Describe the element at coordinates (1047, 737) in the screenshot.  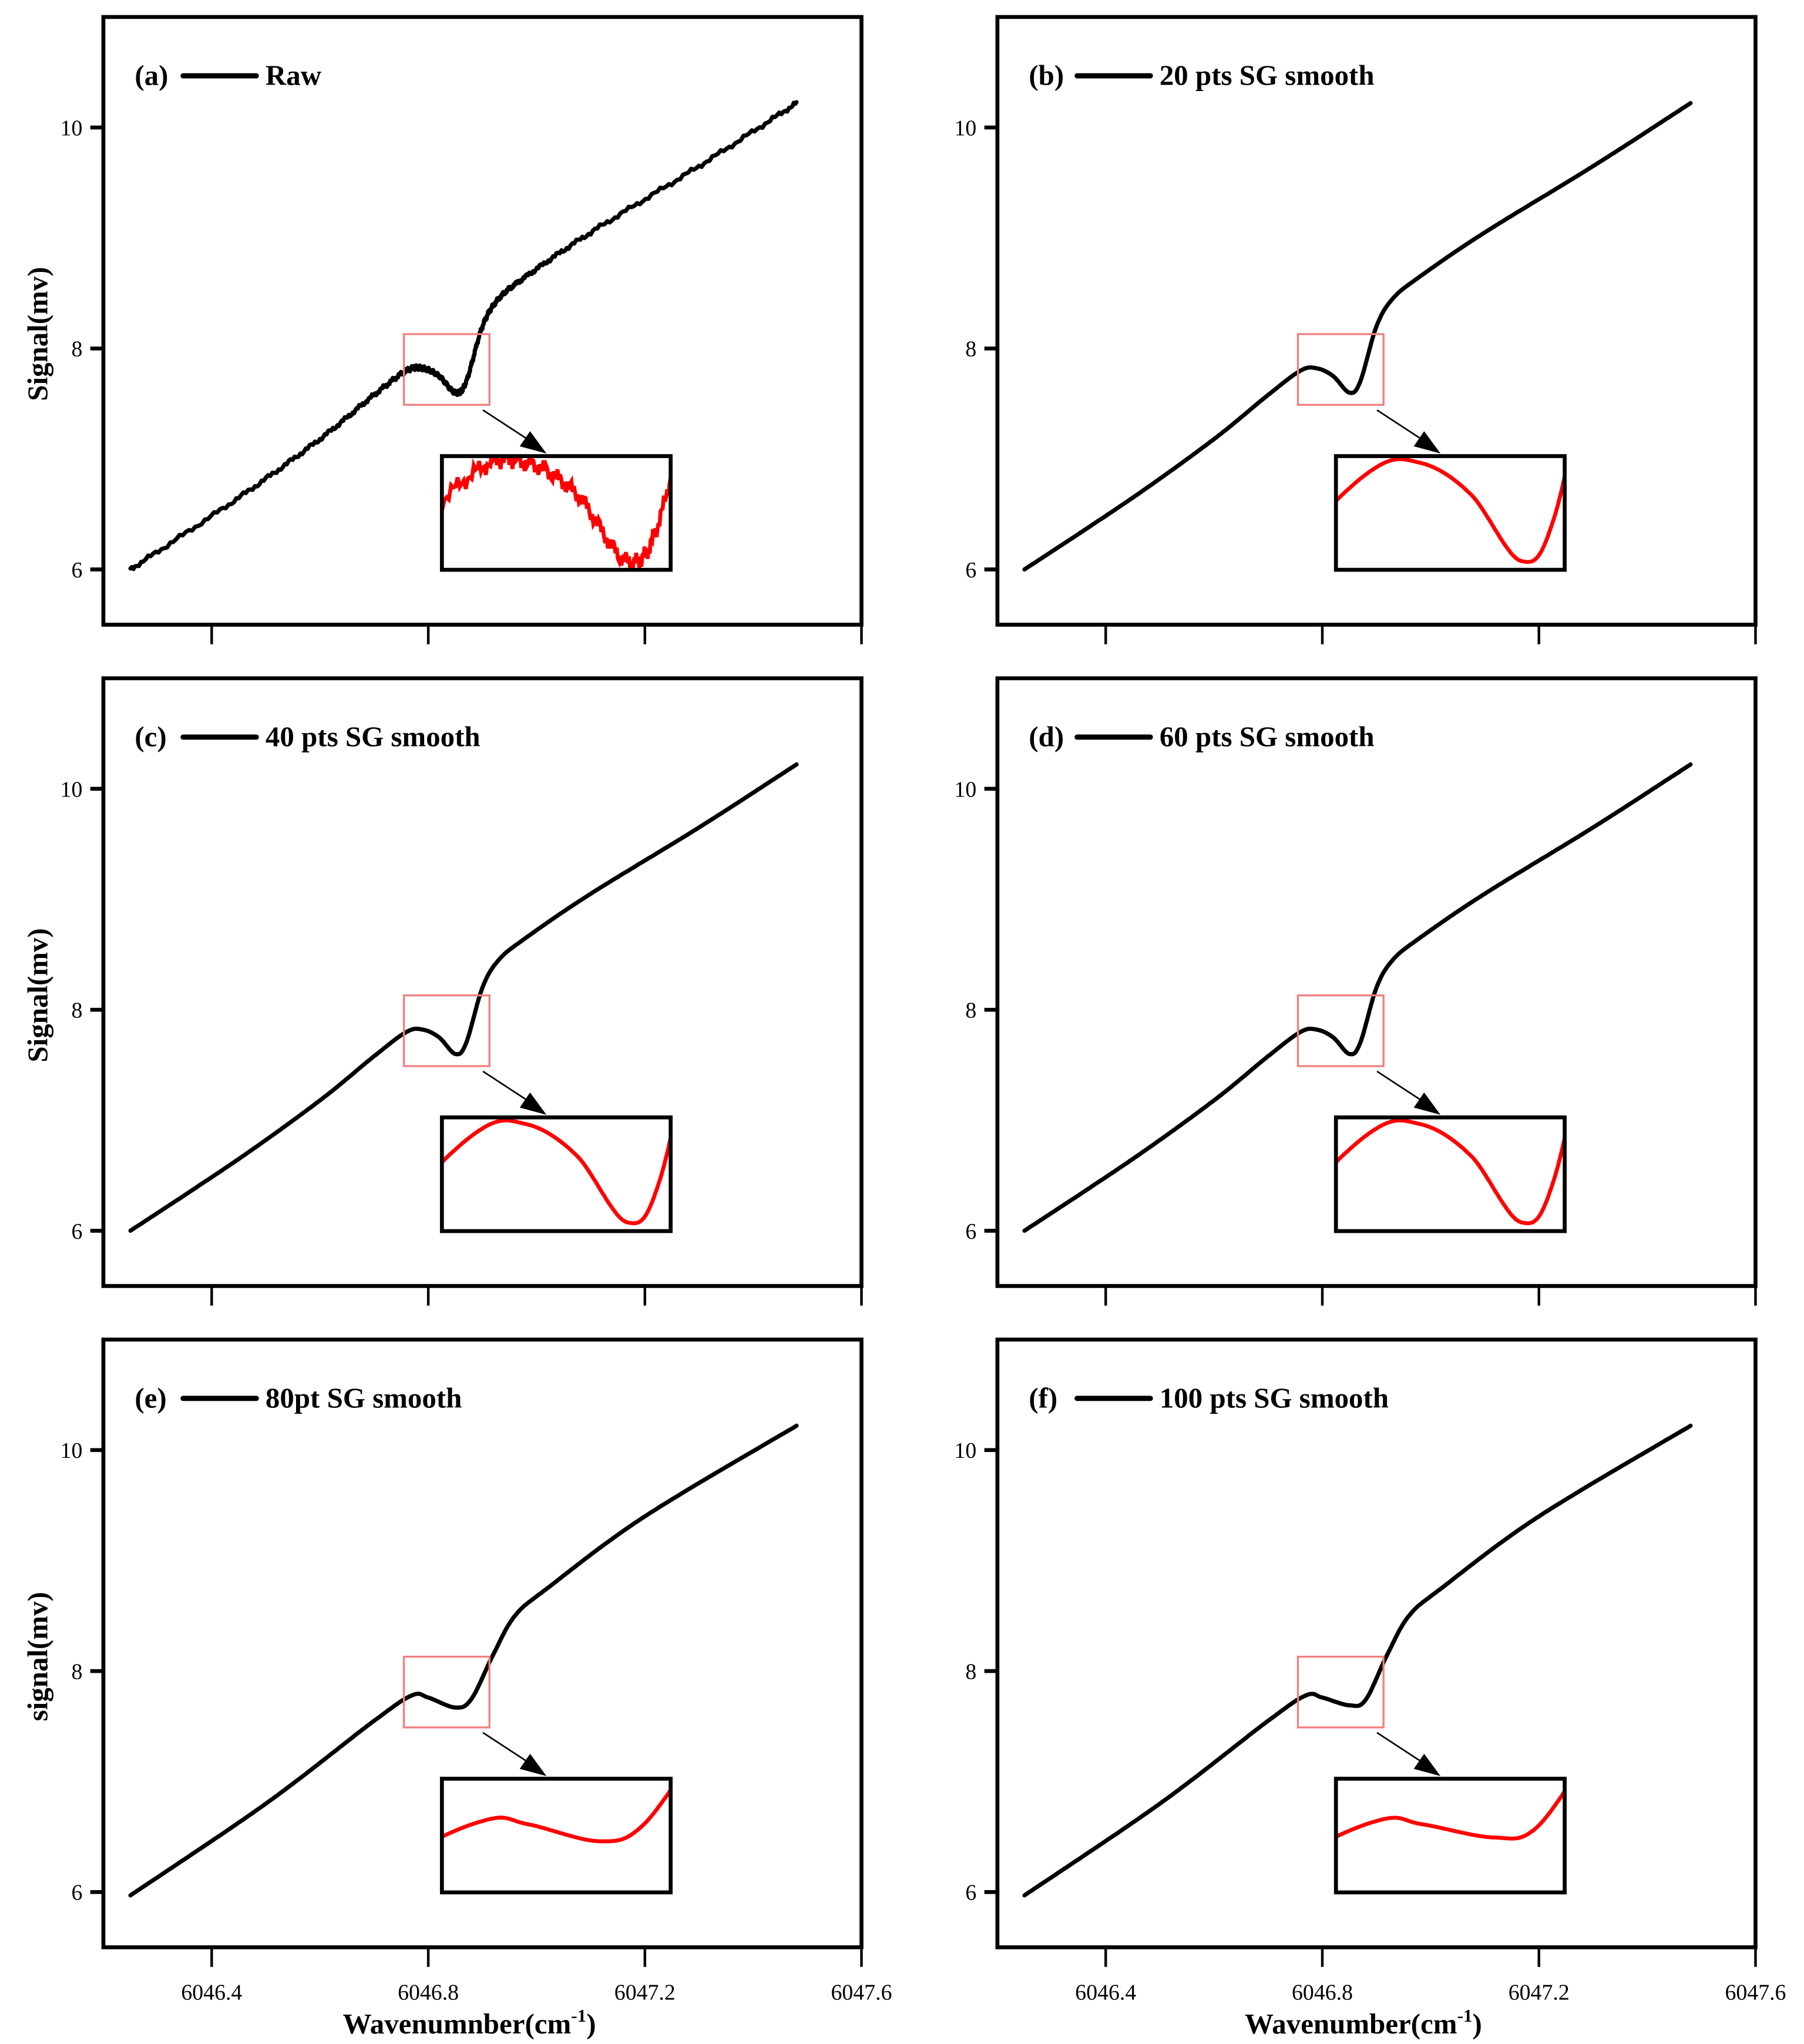
I see `panel-label: (d)` at that location.